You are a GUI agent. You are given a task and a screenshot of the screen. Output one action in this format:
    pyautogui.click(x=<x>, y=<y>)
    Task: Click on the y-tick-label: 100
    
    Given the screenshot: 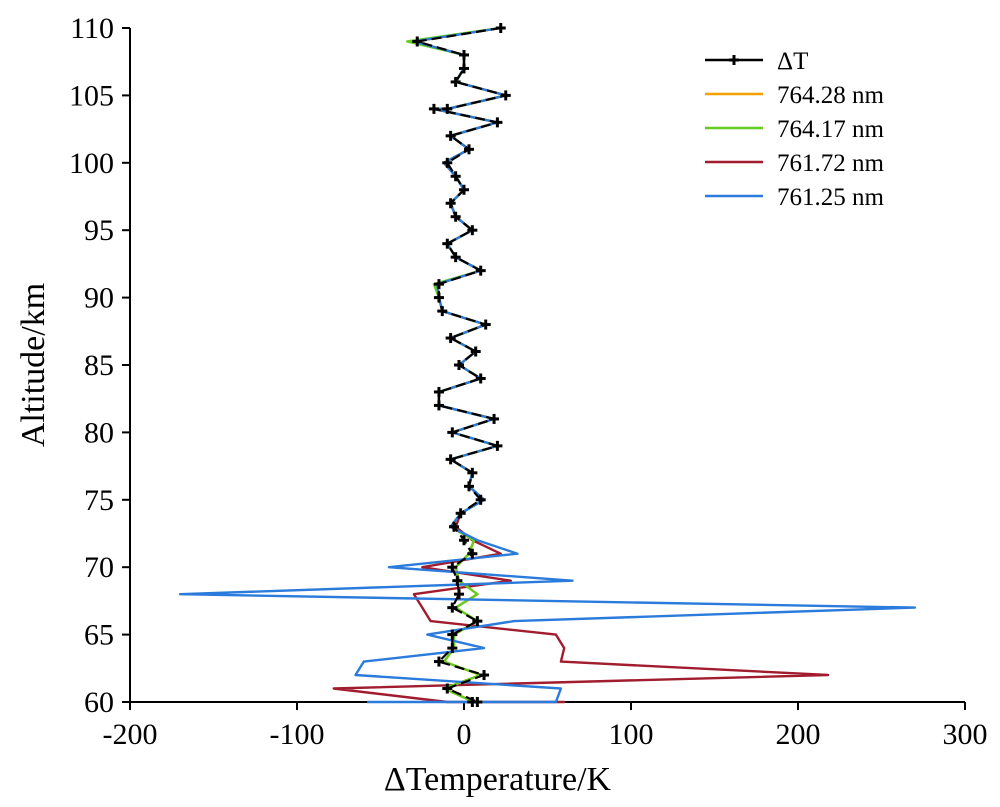 What is the action you would take?
    pyautogui.click(x=91, y=163)
    